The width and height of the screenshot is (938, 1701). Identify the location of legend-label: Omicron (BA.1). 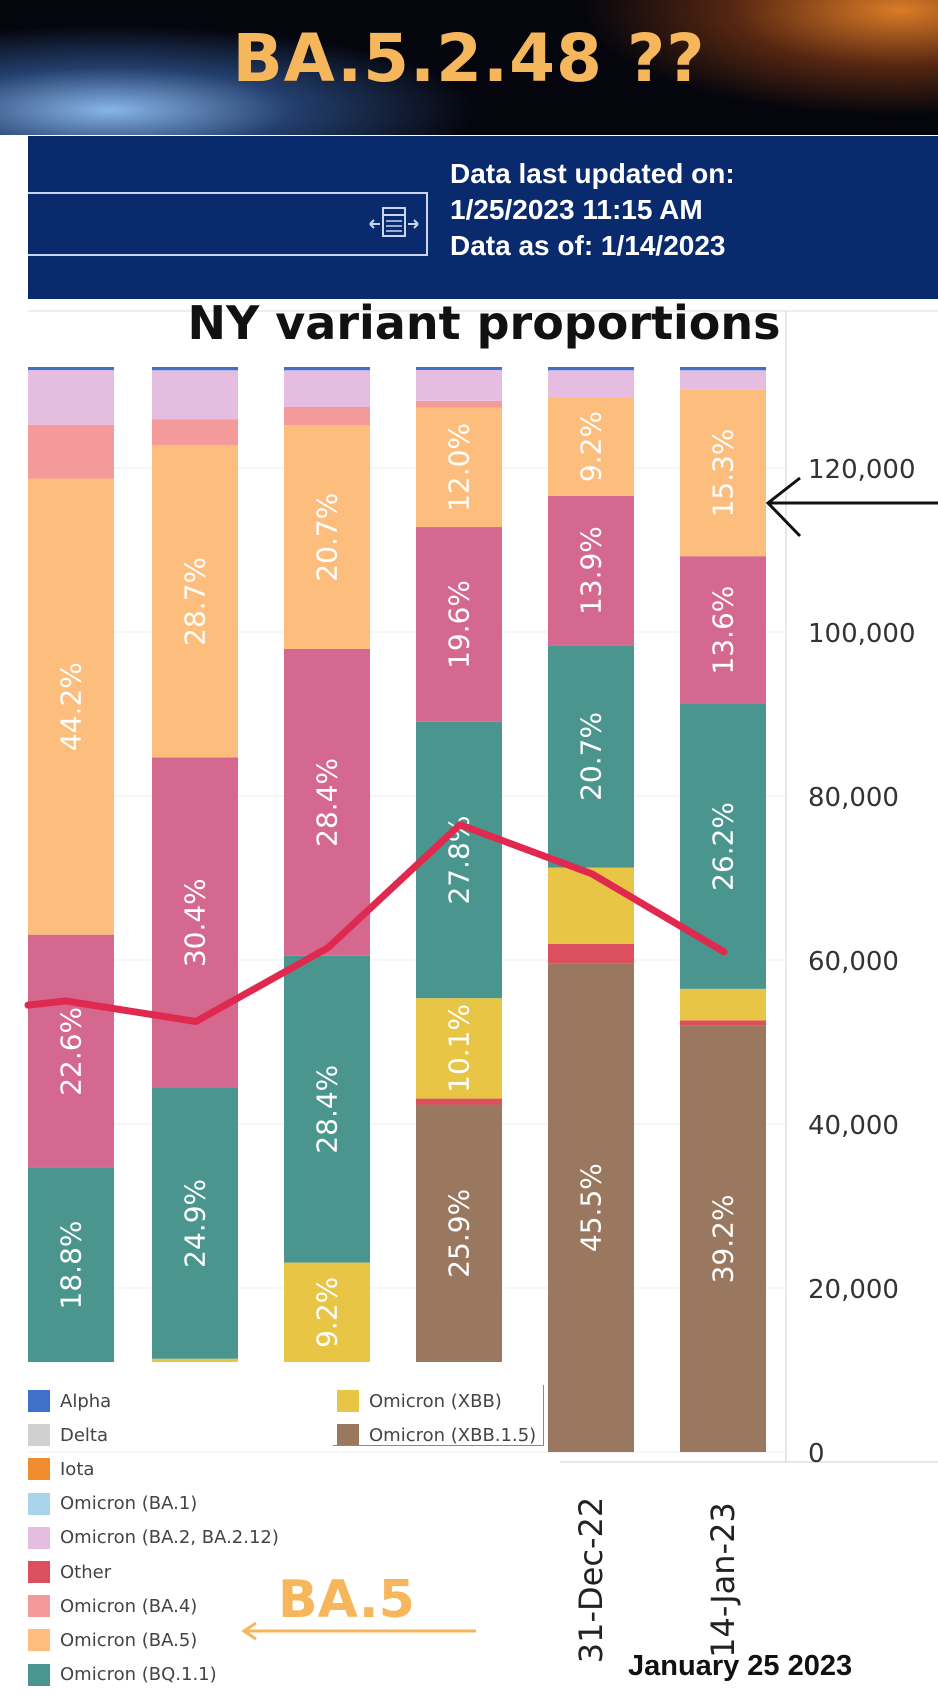
(129, 1504).